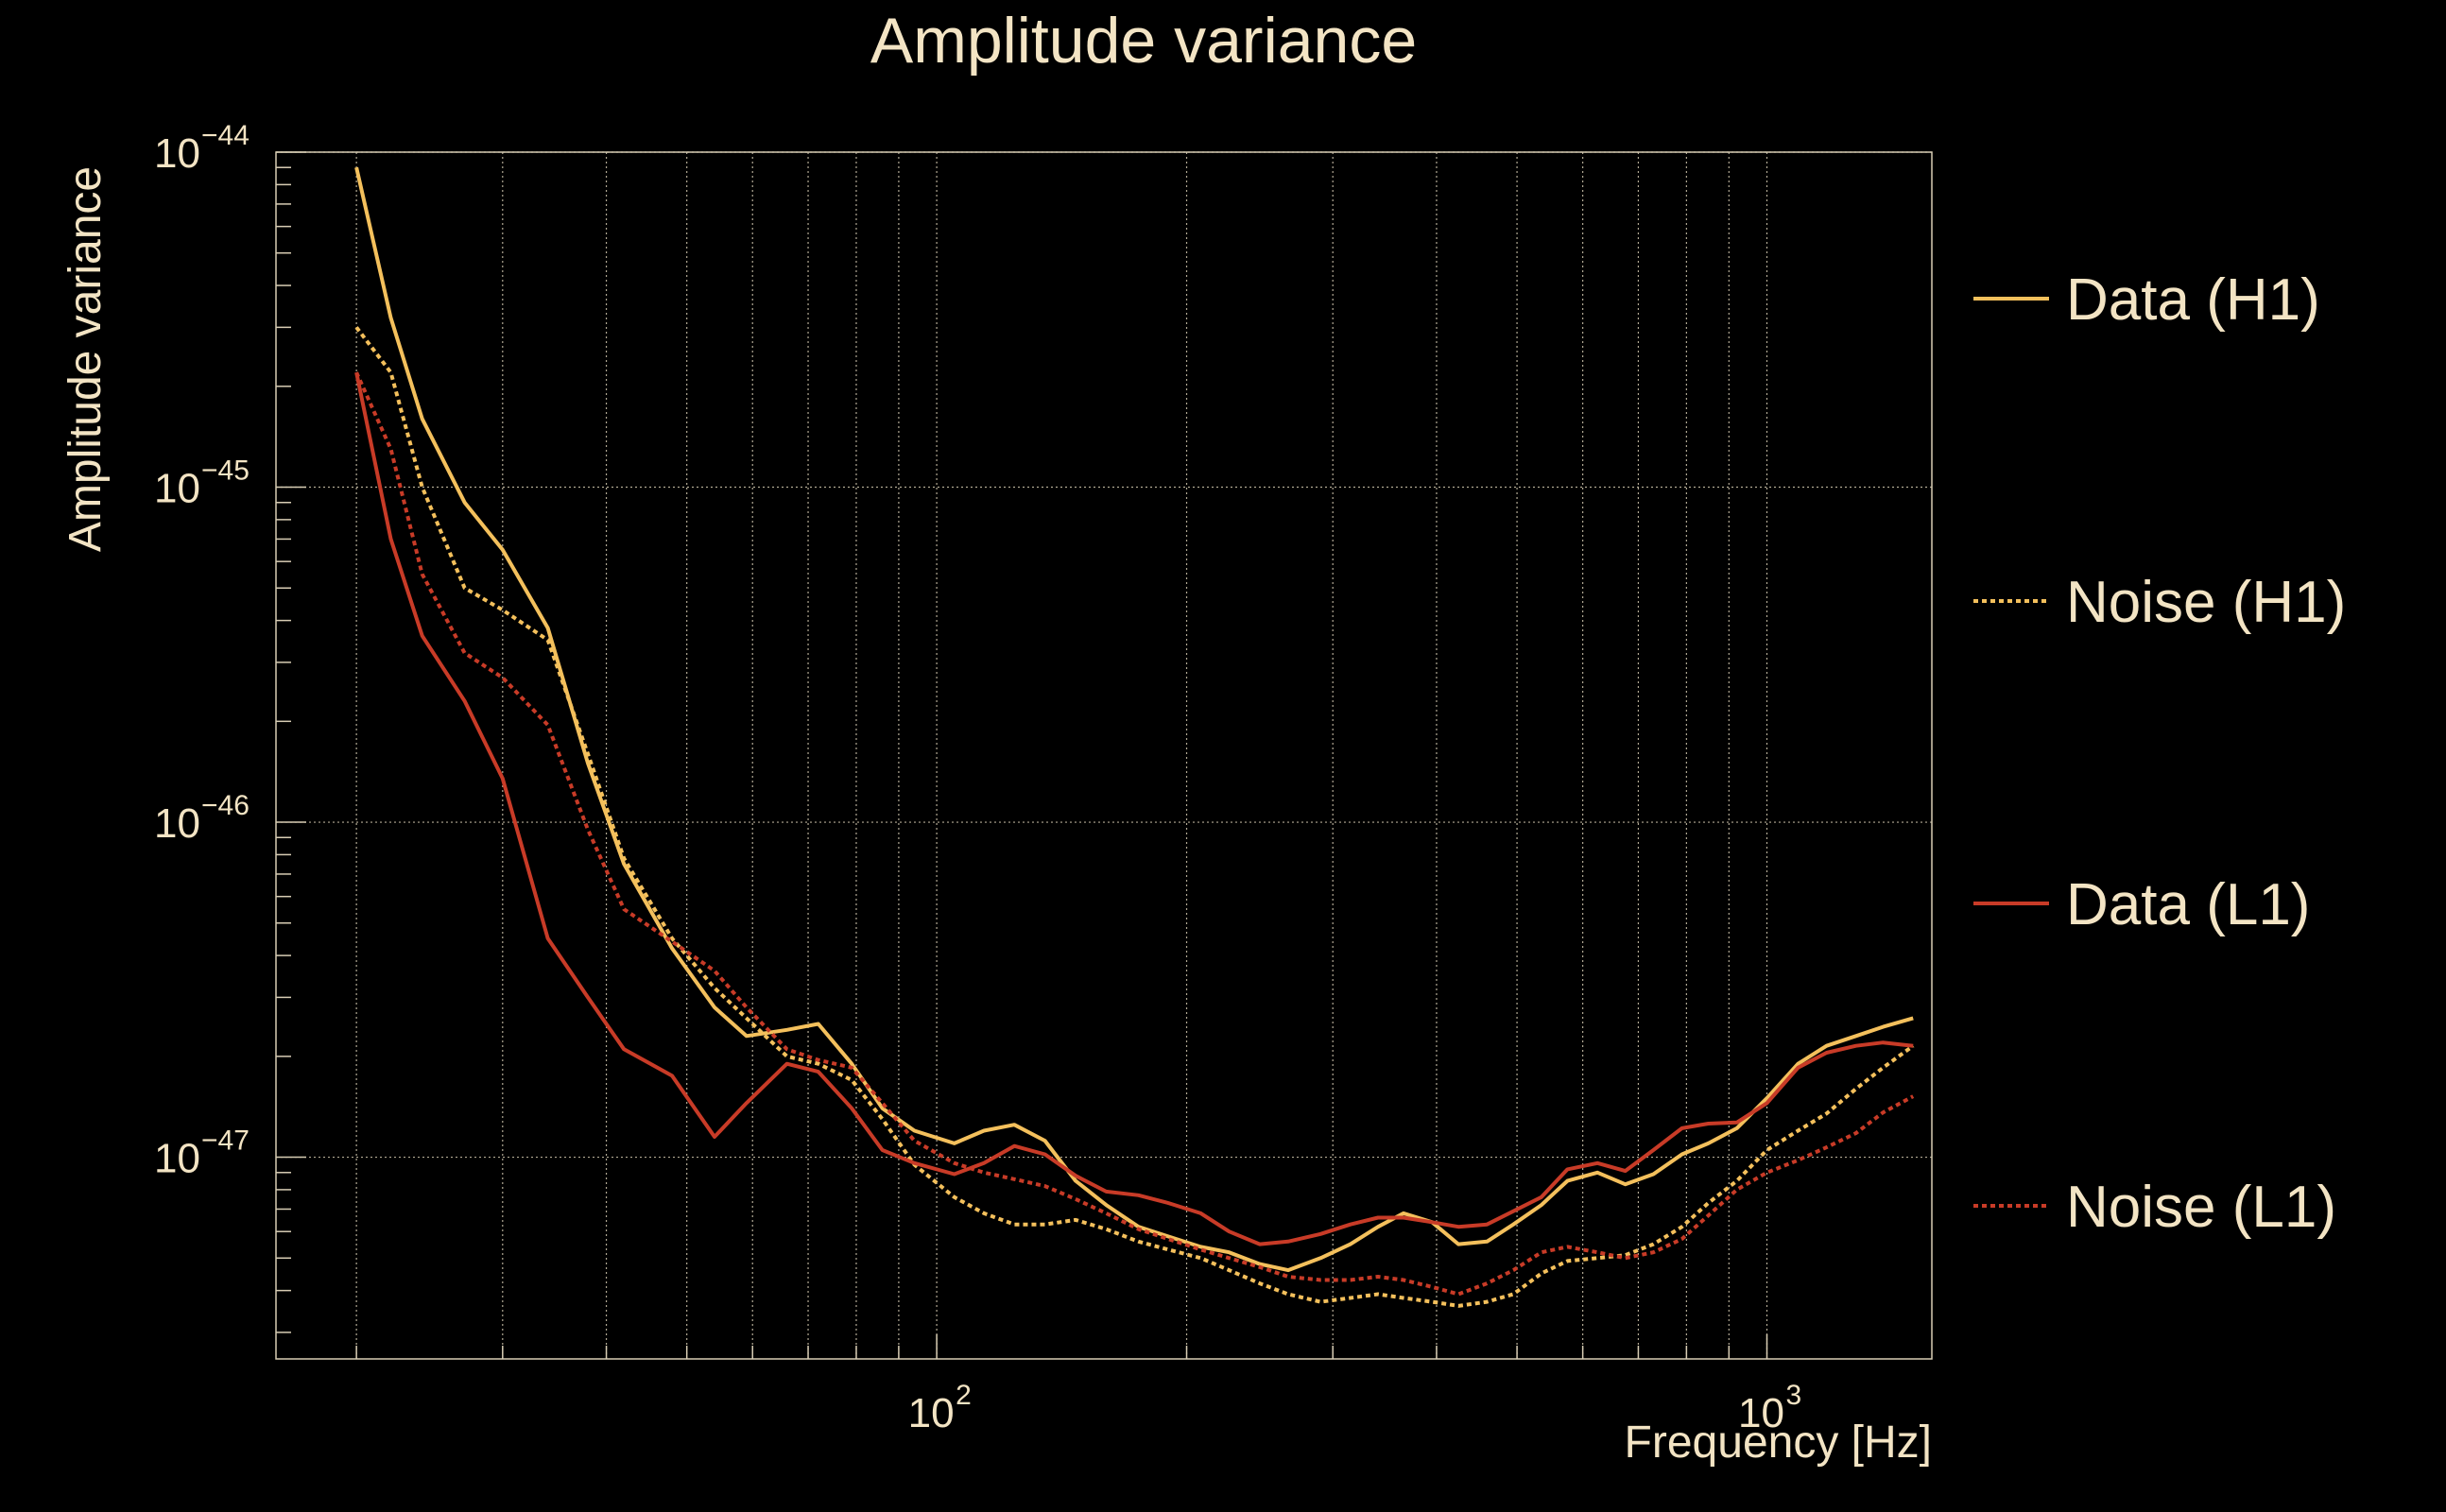 Image resolution: width=2446 pixels, height=1512 pixels. I want to click on legend-entry: Noise (H1), so click(2159, 602).